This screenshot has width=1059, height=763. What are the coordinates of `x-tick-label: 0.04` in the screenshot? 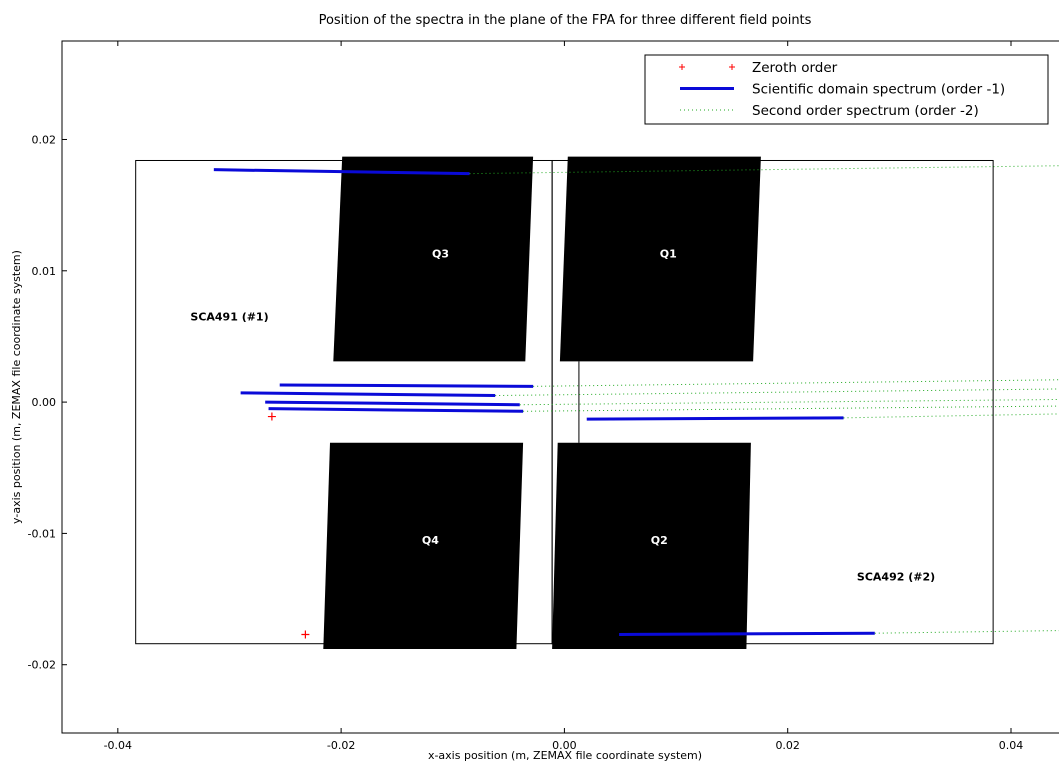 It's located at (1011, 745).